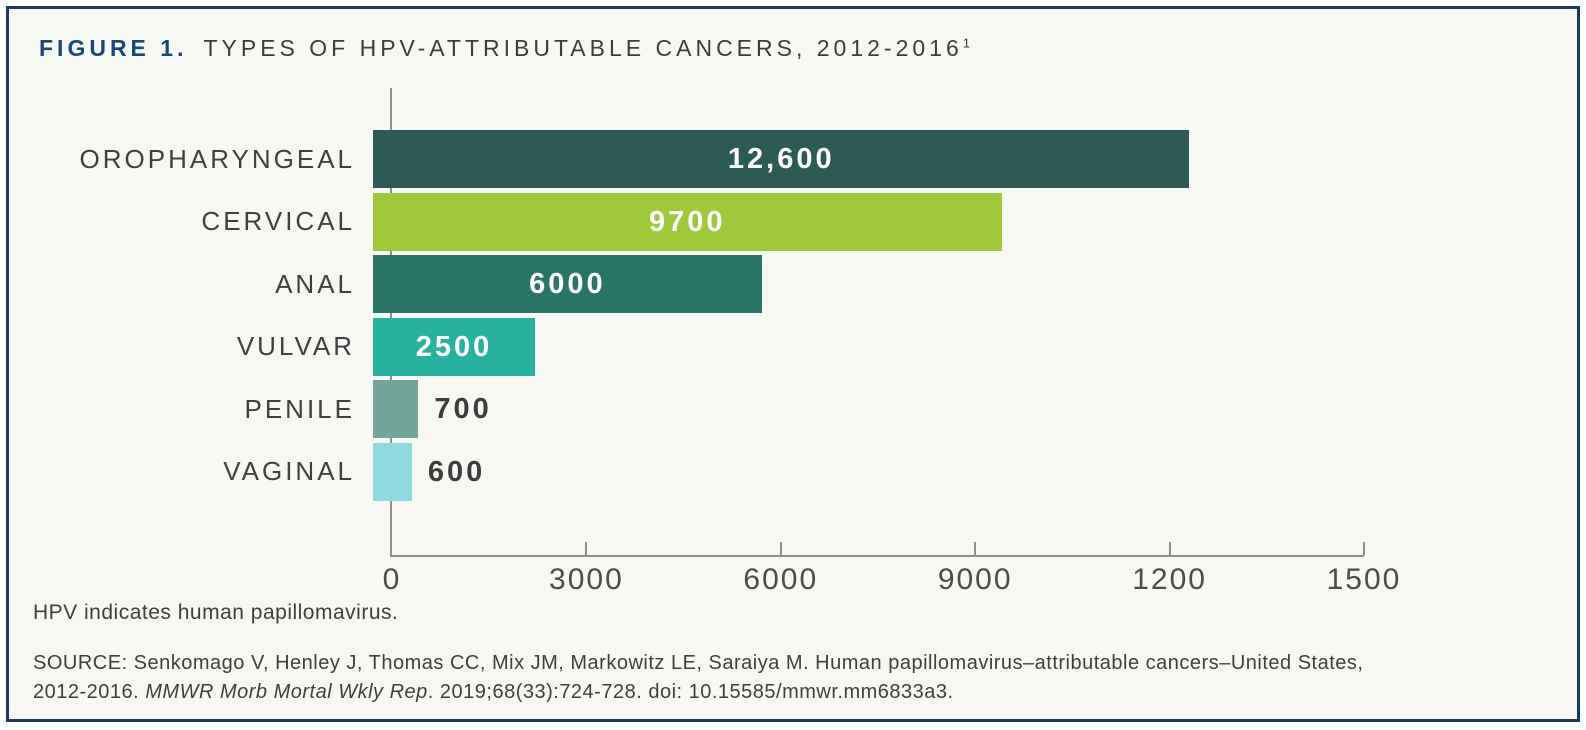 The image size is (1586, 730). What do you see at coordinates (1169, 579) in the screenshot?
I see `x-axis-tick-label: 1200` at bounding box center [1169, 579].